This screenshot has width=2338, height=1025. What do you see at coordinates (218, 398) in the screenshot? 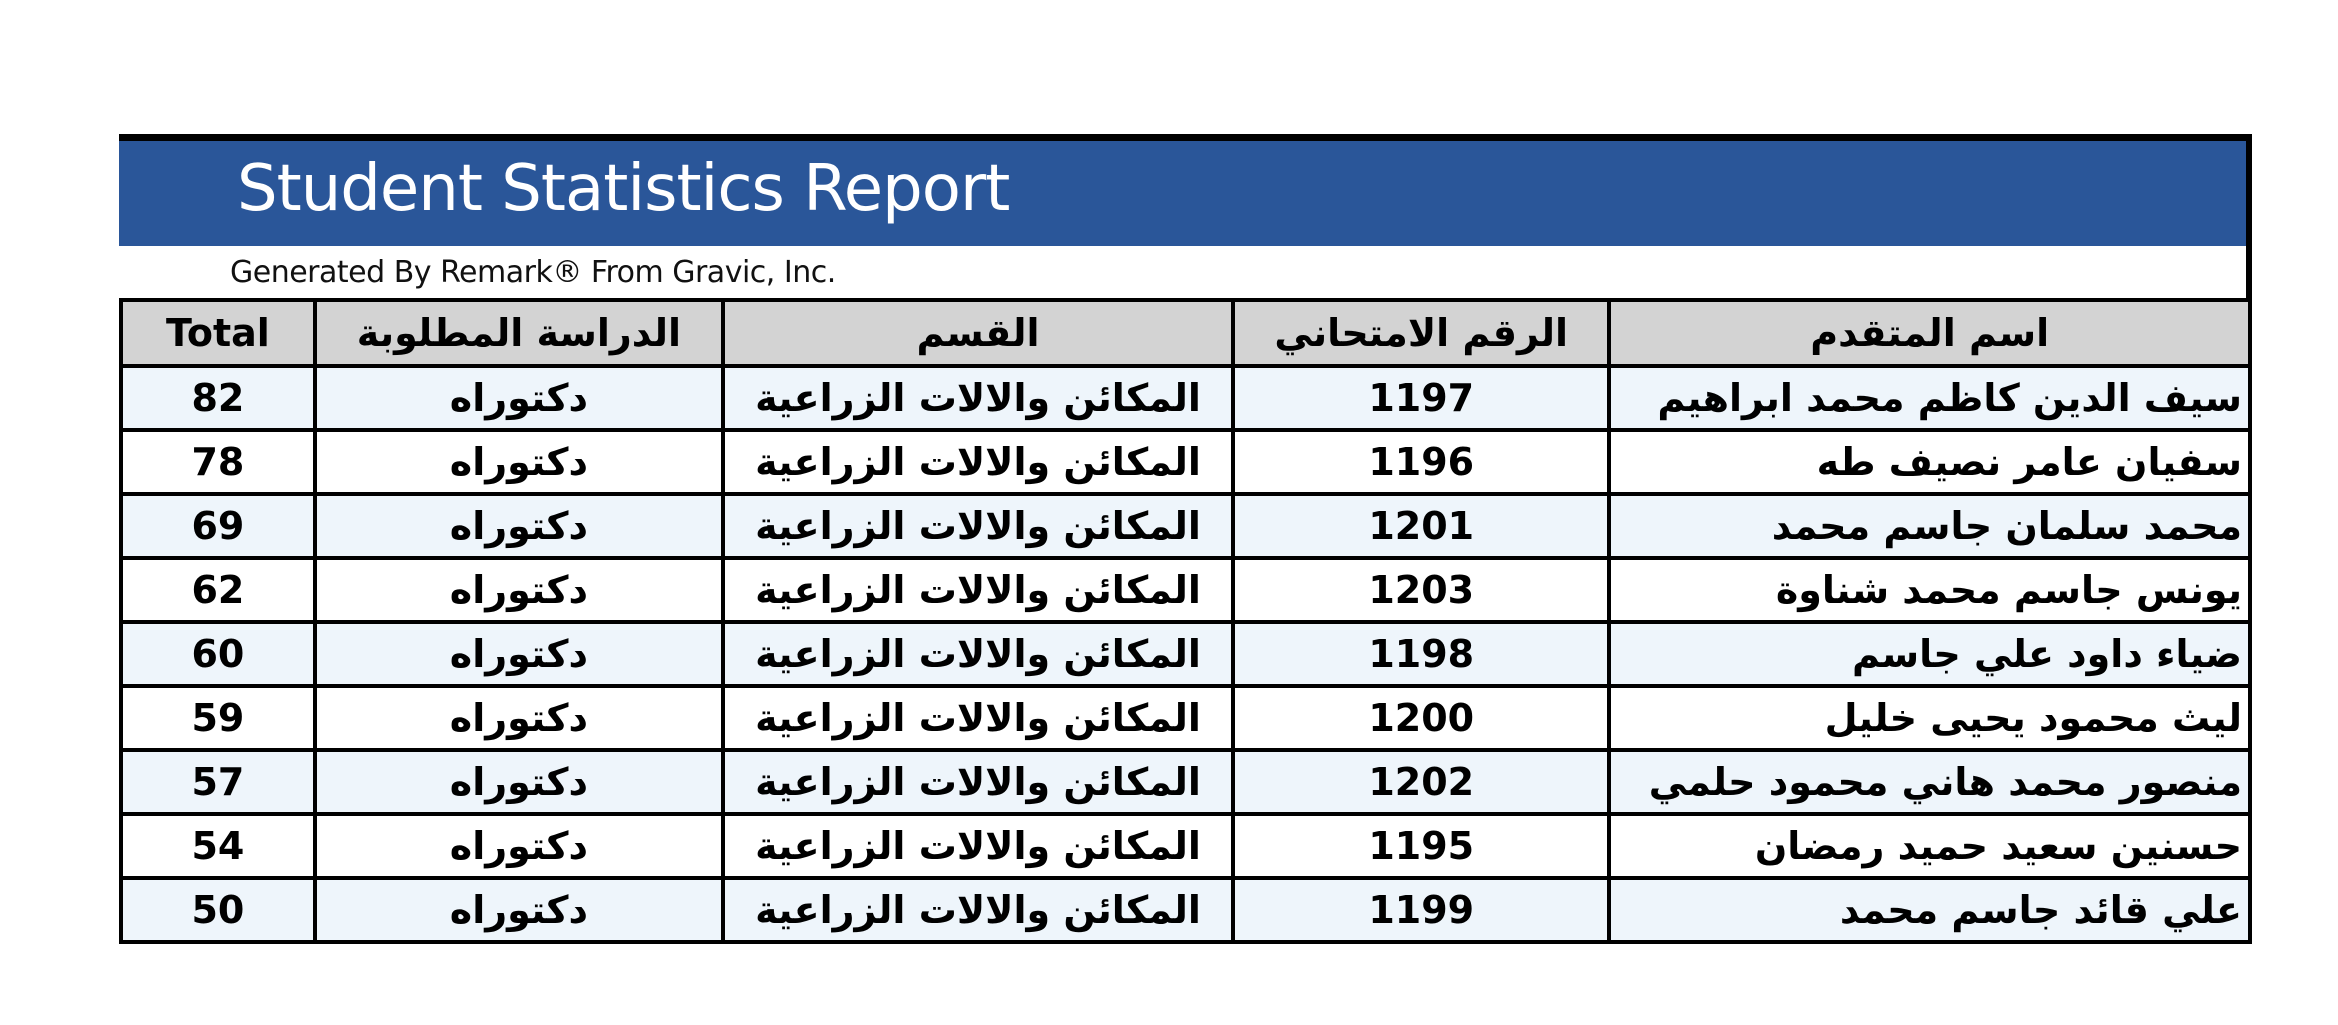
I see `cell-total: 82` at bounding box center [218, 398].